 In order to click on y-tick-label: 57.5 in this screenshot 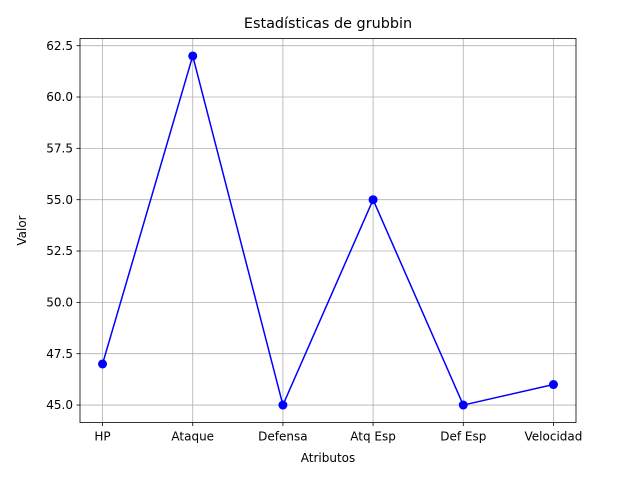, I will do `click(59, 149)`.